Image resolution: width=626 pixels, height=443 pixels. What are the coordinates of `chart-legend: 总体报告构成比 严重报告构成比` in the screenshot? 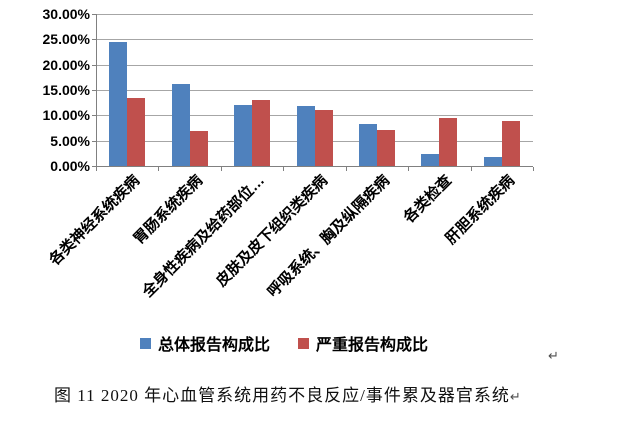 It's located at (284, 343).